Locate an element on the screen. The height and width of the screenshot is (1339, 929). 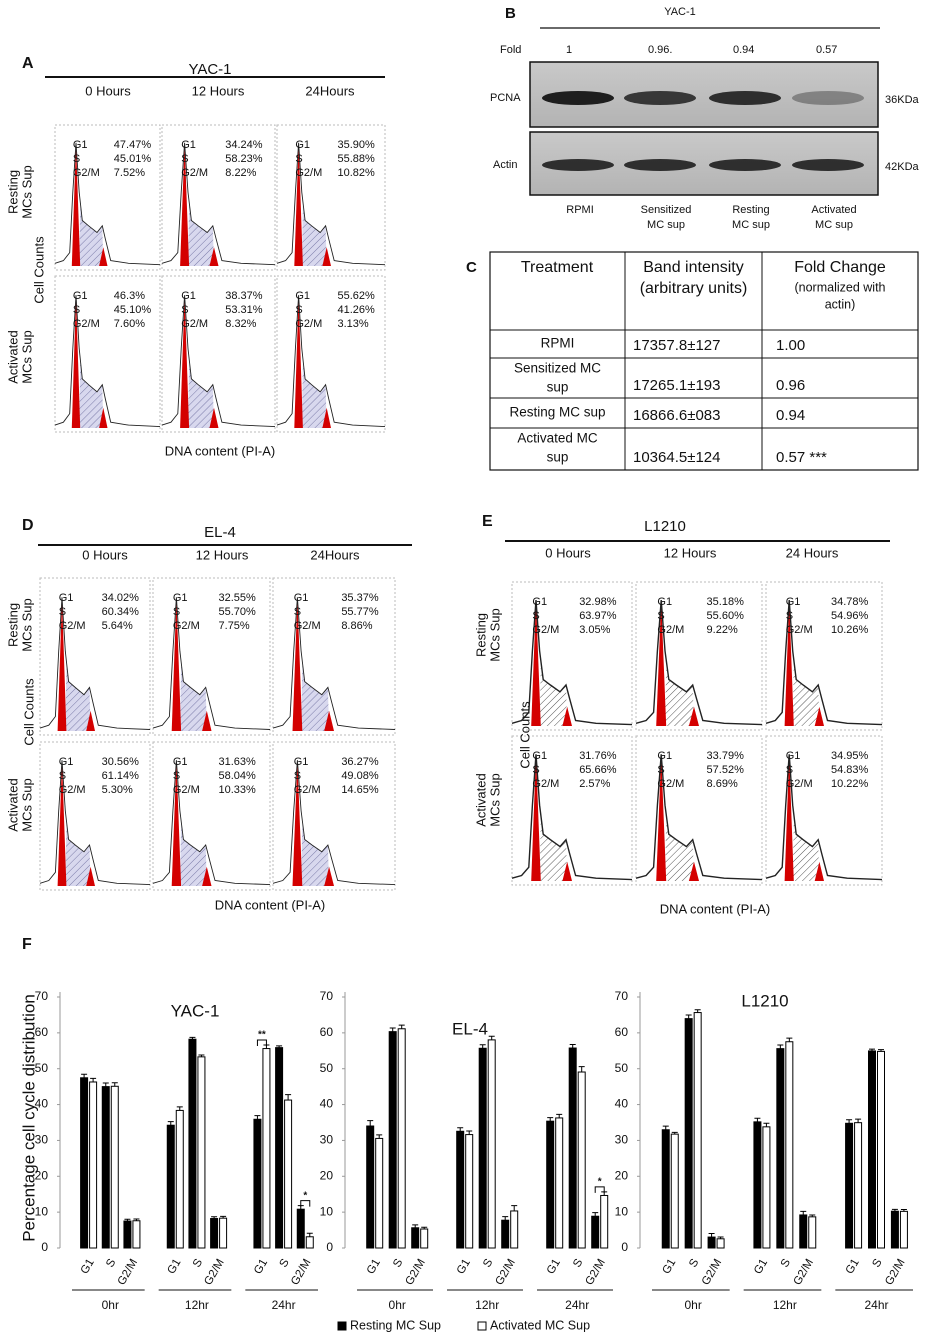
panel-title: L1210 is located at coordinates (665, 526).